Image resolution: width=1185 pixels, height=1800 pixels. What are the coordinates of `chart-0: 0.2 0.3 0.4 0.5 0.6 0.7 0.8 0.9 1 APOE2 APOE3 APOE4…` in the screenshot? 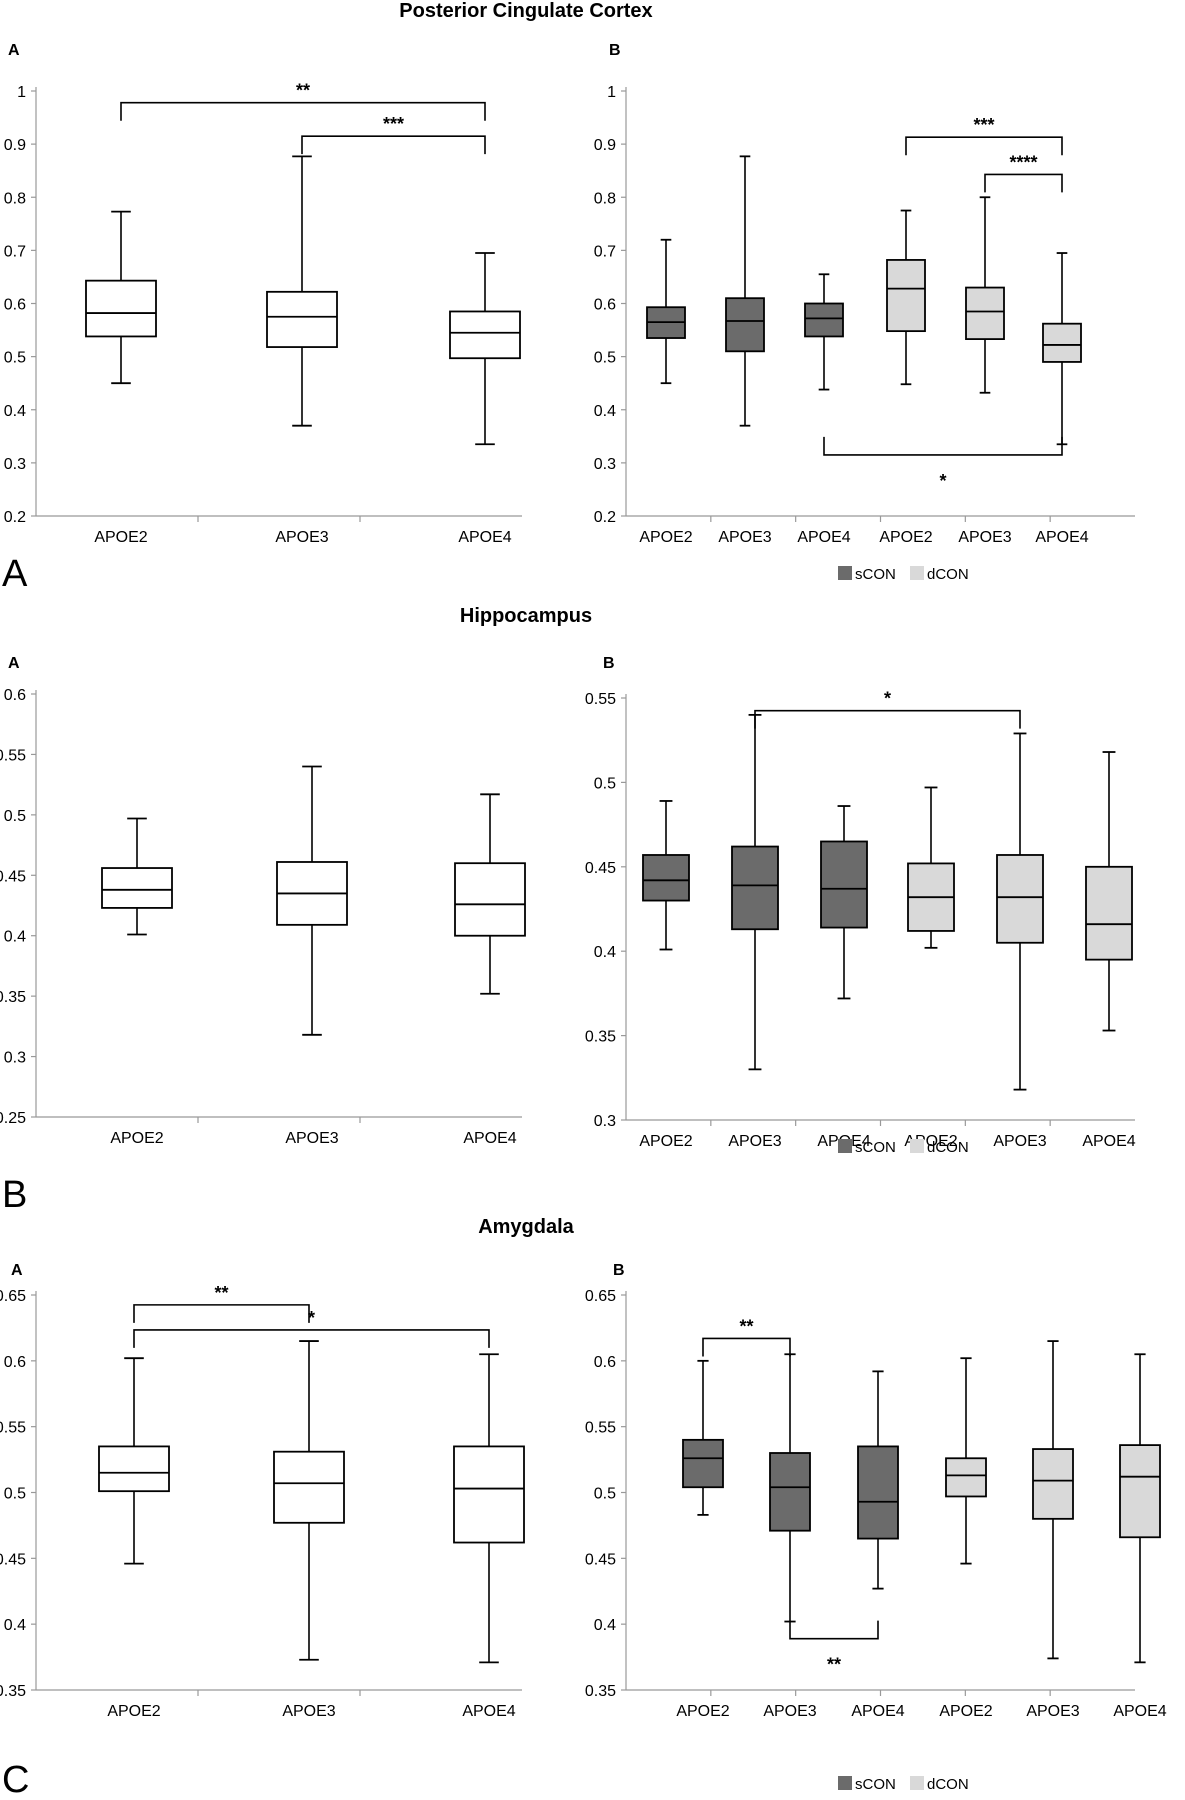 It's located at (263, 313).